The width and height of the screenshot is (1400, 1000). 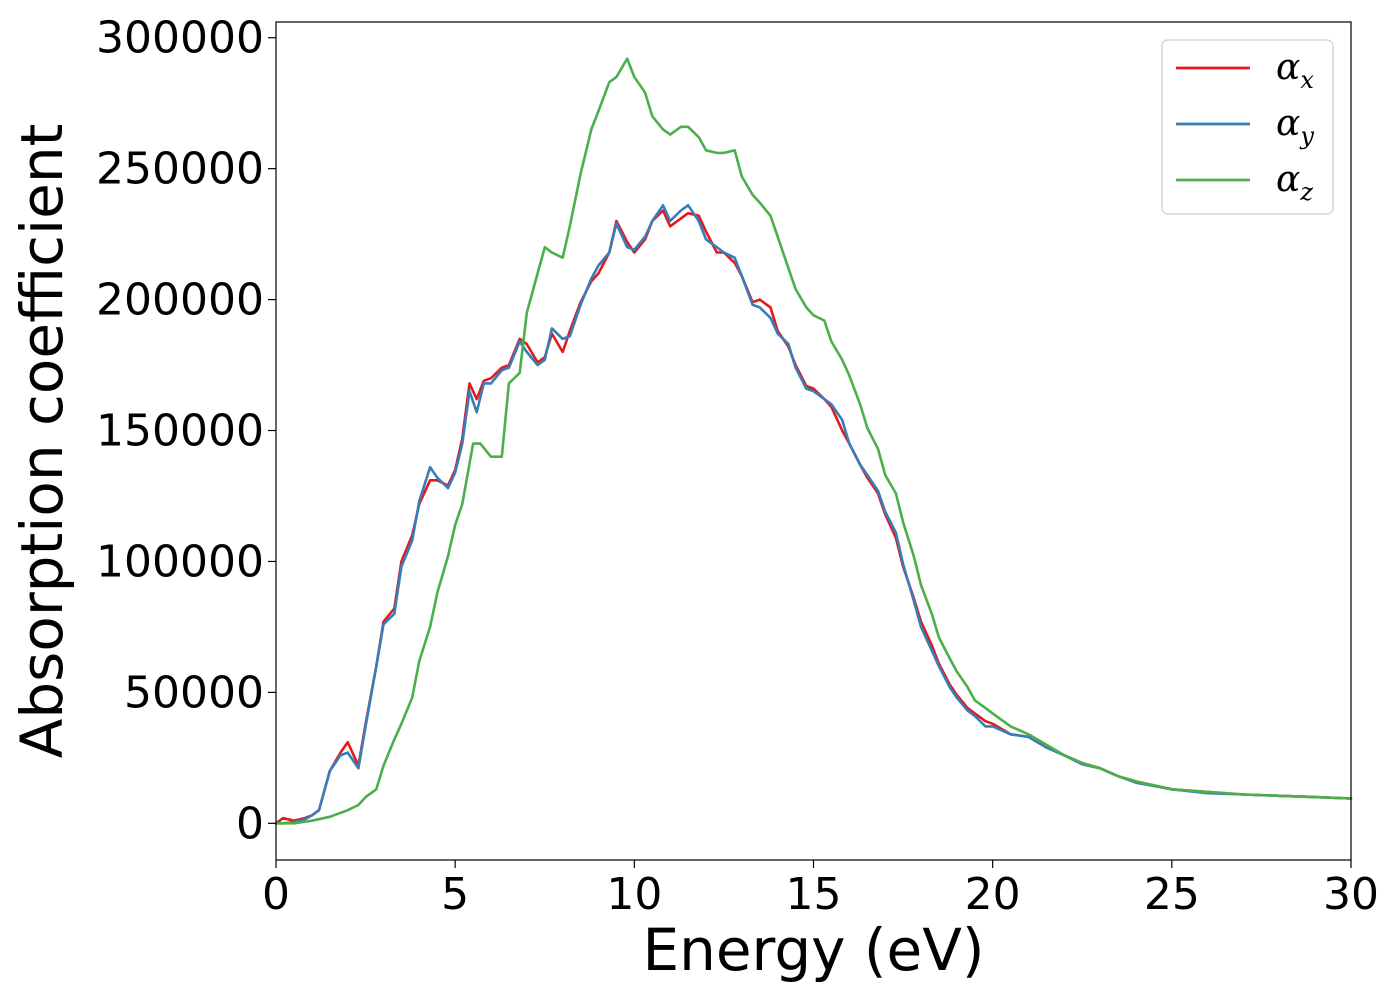 What do you see at coordinates (1172, 894) in the screenshot?
I see `x-tick-label: 25` at bounding box center [1172, 894].